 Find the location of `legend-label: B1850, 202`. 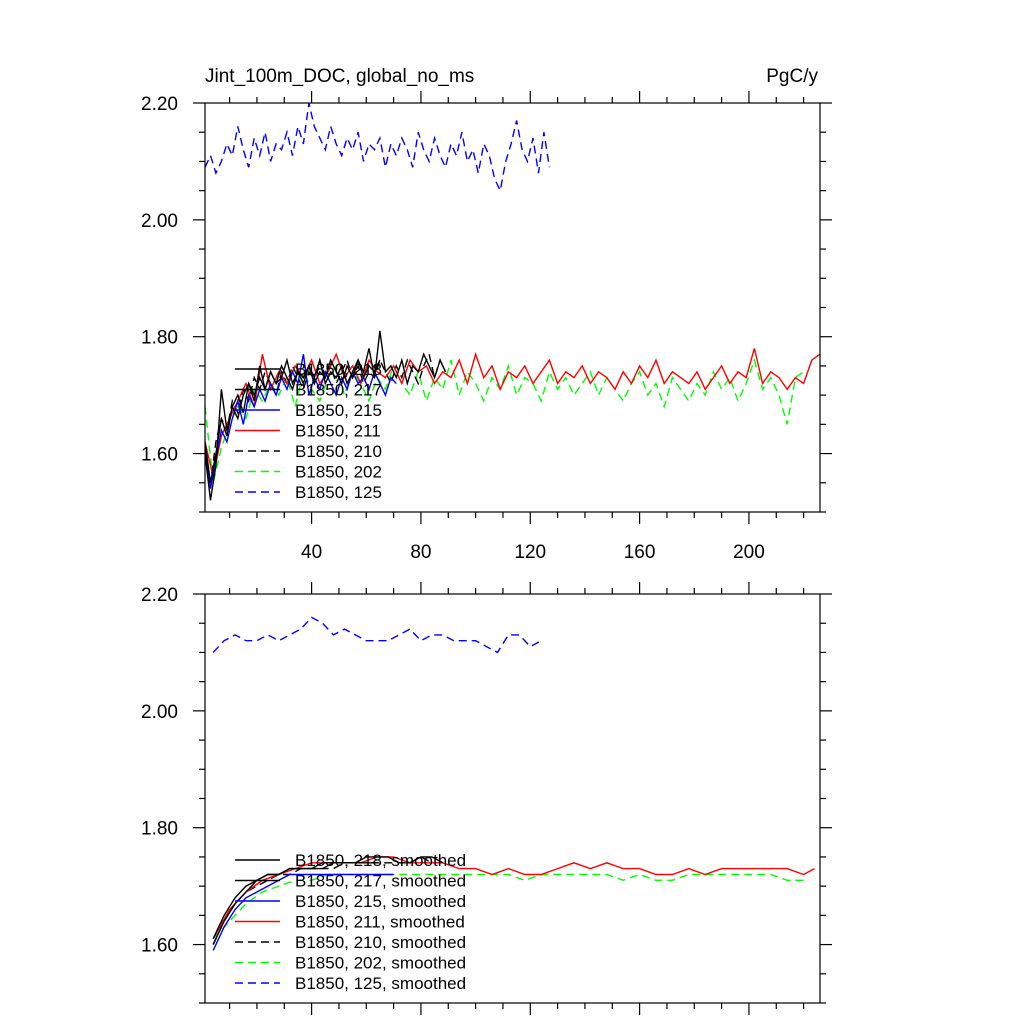

legend-label: B1850, 202 is located at coordinates (338, 472).